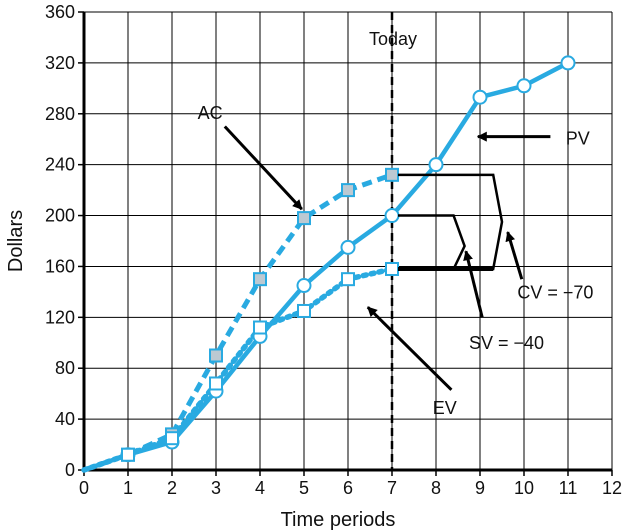 The width and height of the screenshot is (632, 532). What do you see at coordinates (16, 241) in the screenshot?
I see `y-axis-title: Dollars` at bounding box center [16, 241].